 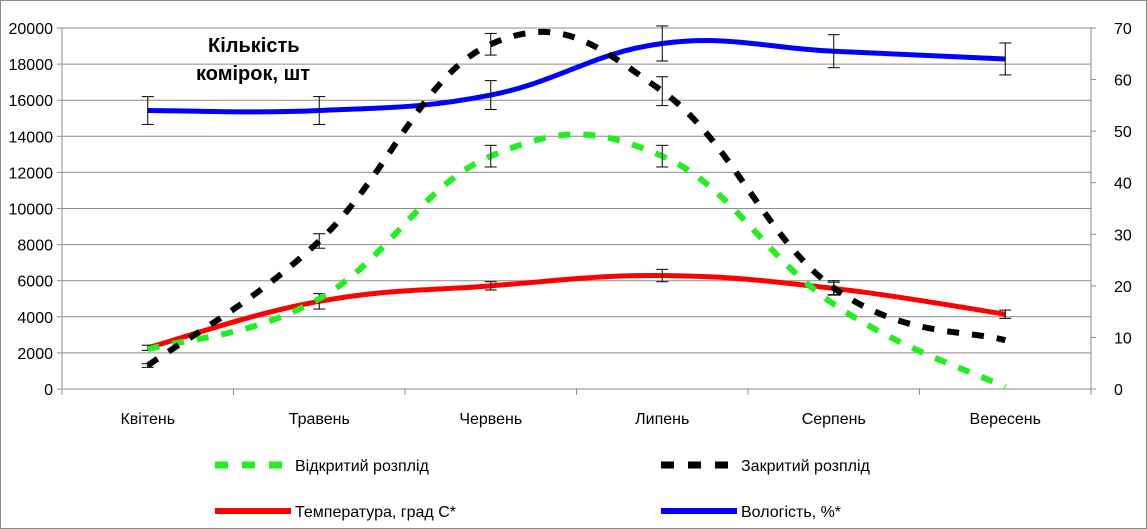 What do you see at coordinates (362, 466) in the screenshot?
I see `legend-label: Відкритий розплід` at bounding box center [362, 466].